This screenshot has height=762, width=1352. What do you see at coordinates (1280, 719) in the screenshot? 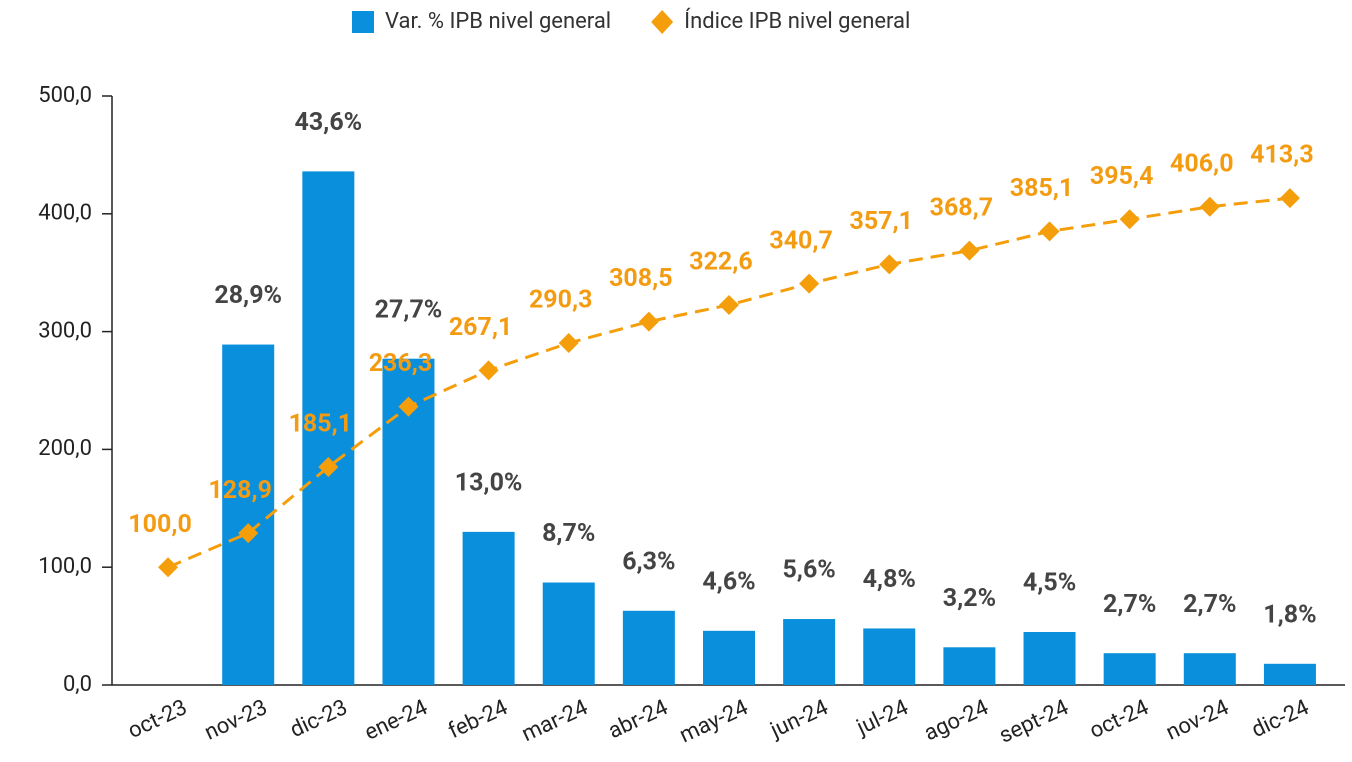
I see `x-tick-label: dic-24` at bounding box center [1280, 719].